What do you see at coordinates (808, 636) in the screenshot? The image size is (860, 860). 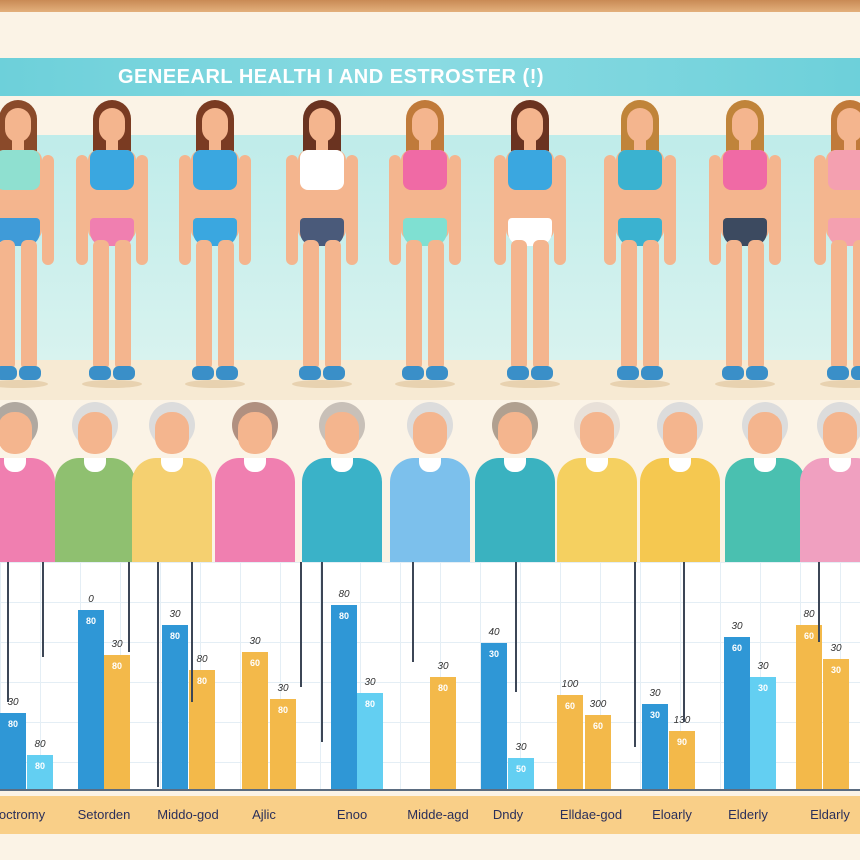 I see `bar-inner-label: 60` at bounding box center [808, 636].